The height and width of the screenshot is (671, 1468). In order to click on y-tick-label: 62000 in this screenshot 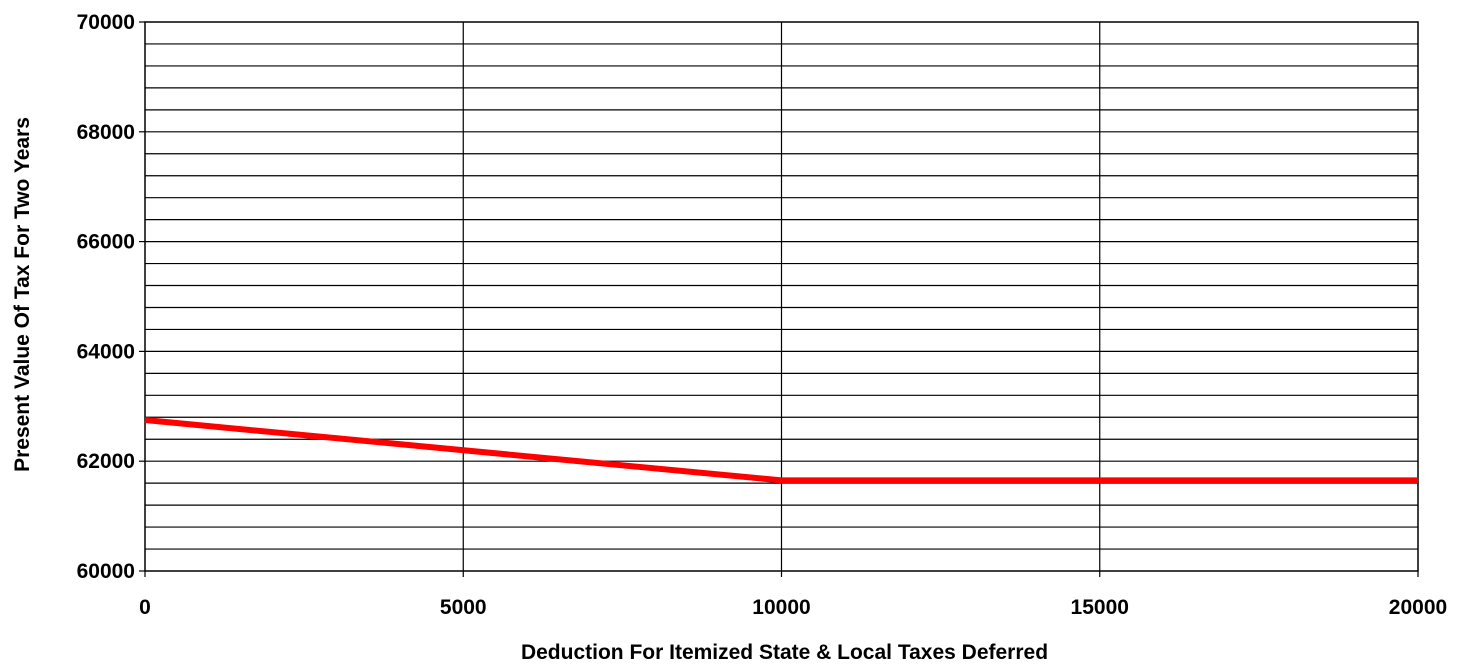, I will do `click(106, 461)`.